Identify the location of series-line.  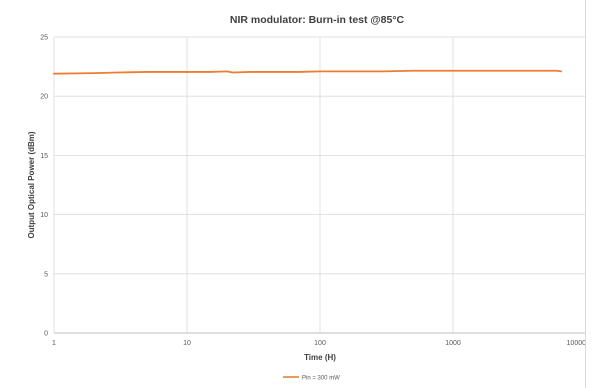
(308, 72).